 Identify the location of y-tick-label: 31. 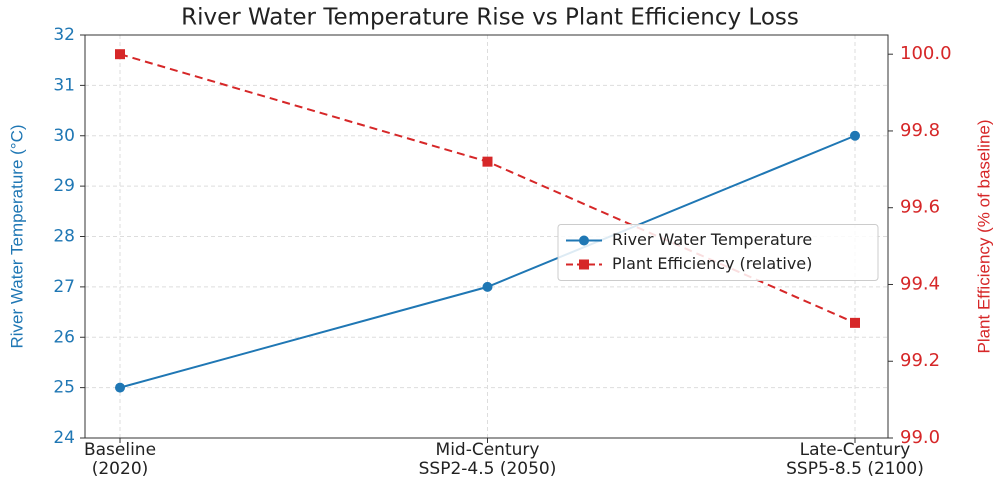
(64, 85).